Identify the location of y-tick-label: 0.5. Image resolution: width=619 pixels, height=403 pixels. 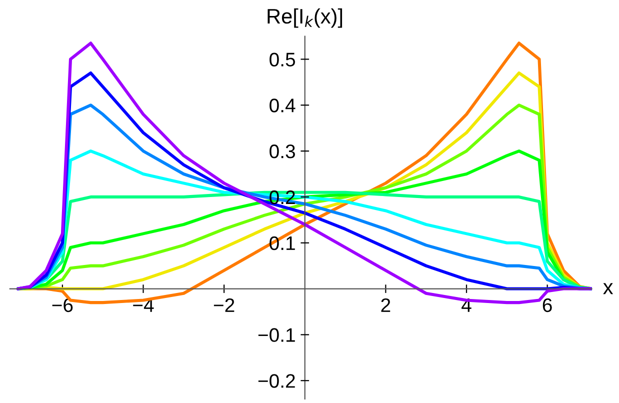
(283, 59).